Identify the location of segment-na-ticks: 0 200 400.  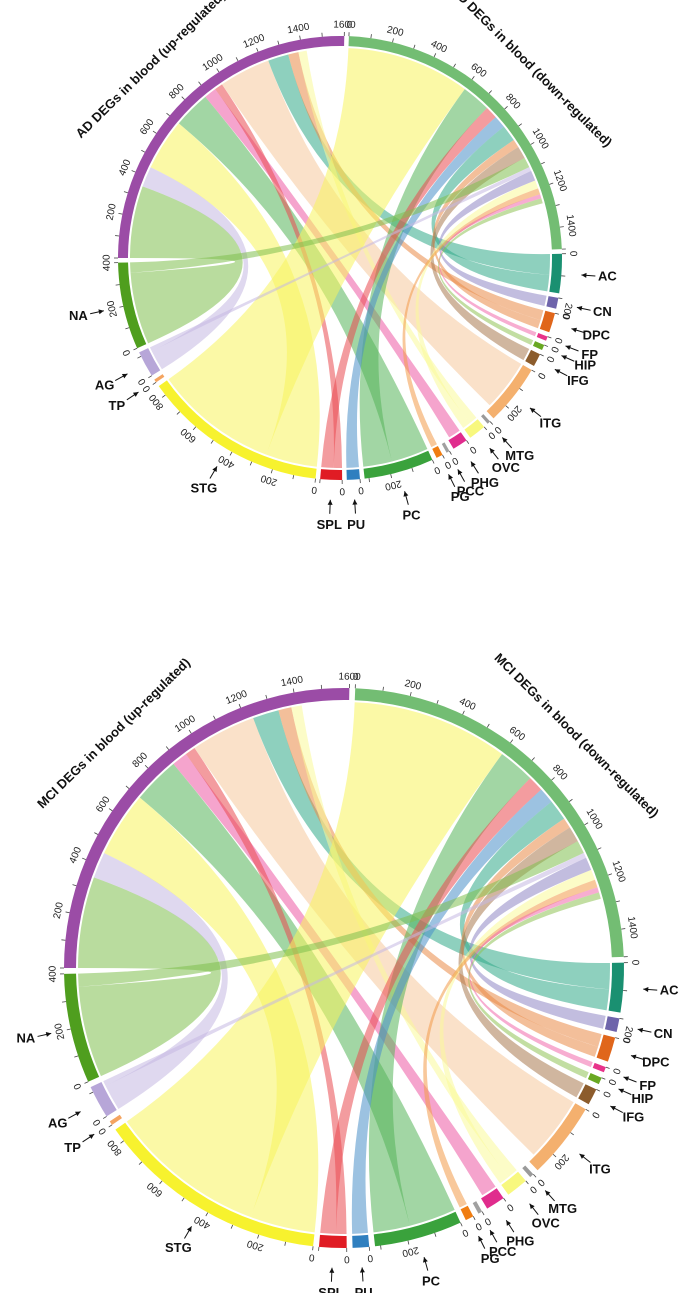
(120, 305).